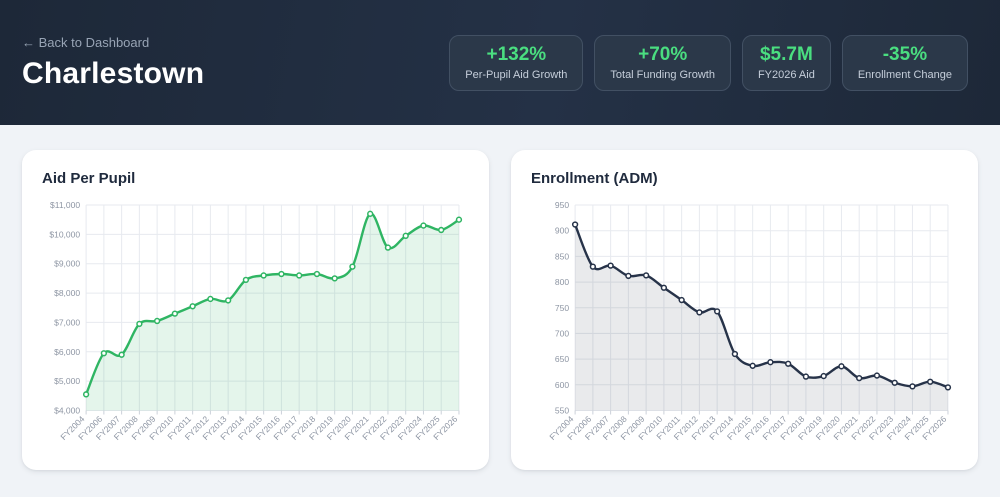 Image resolution: width=1000 pixels, height=497 pixels. I want to click on aid-per-pupil-chart-title: Aid Per Pupil, so click(89, 178).